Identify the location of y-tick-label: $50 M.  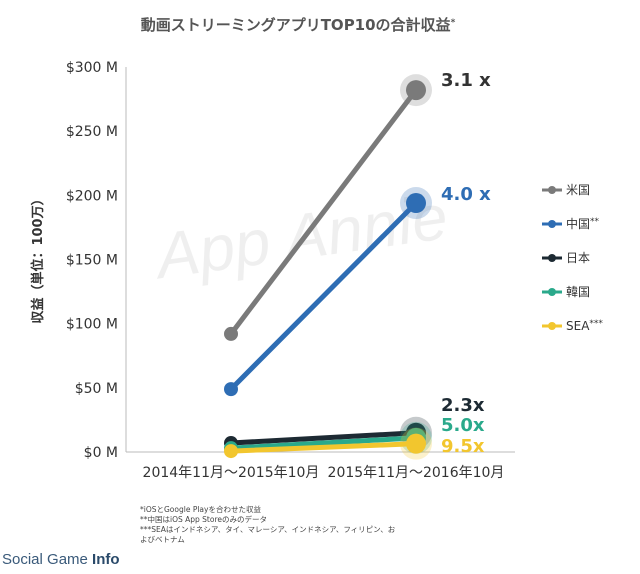
(96, 389).